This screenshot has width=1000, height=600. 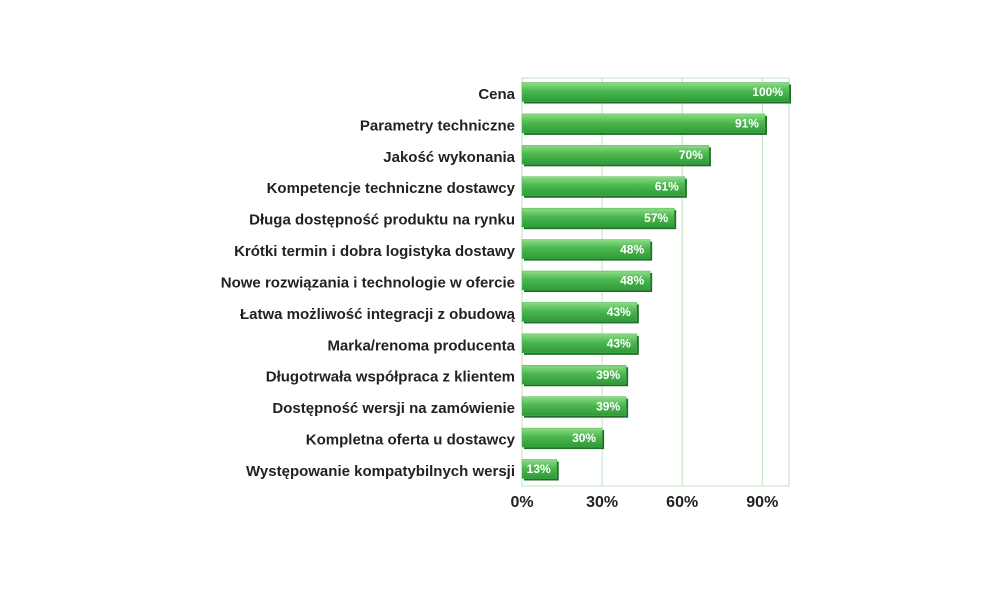 I want to click on y-tick-label: Kompletna oferta u dostawcy, so click(x=411, y=440).